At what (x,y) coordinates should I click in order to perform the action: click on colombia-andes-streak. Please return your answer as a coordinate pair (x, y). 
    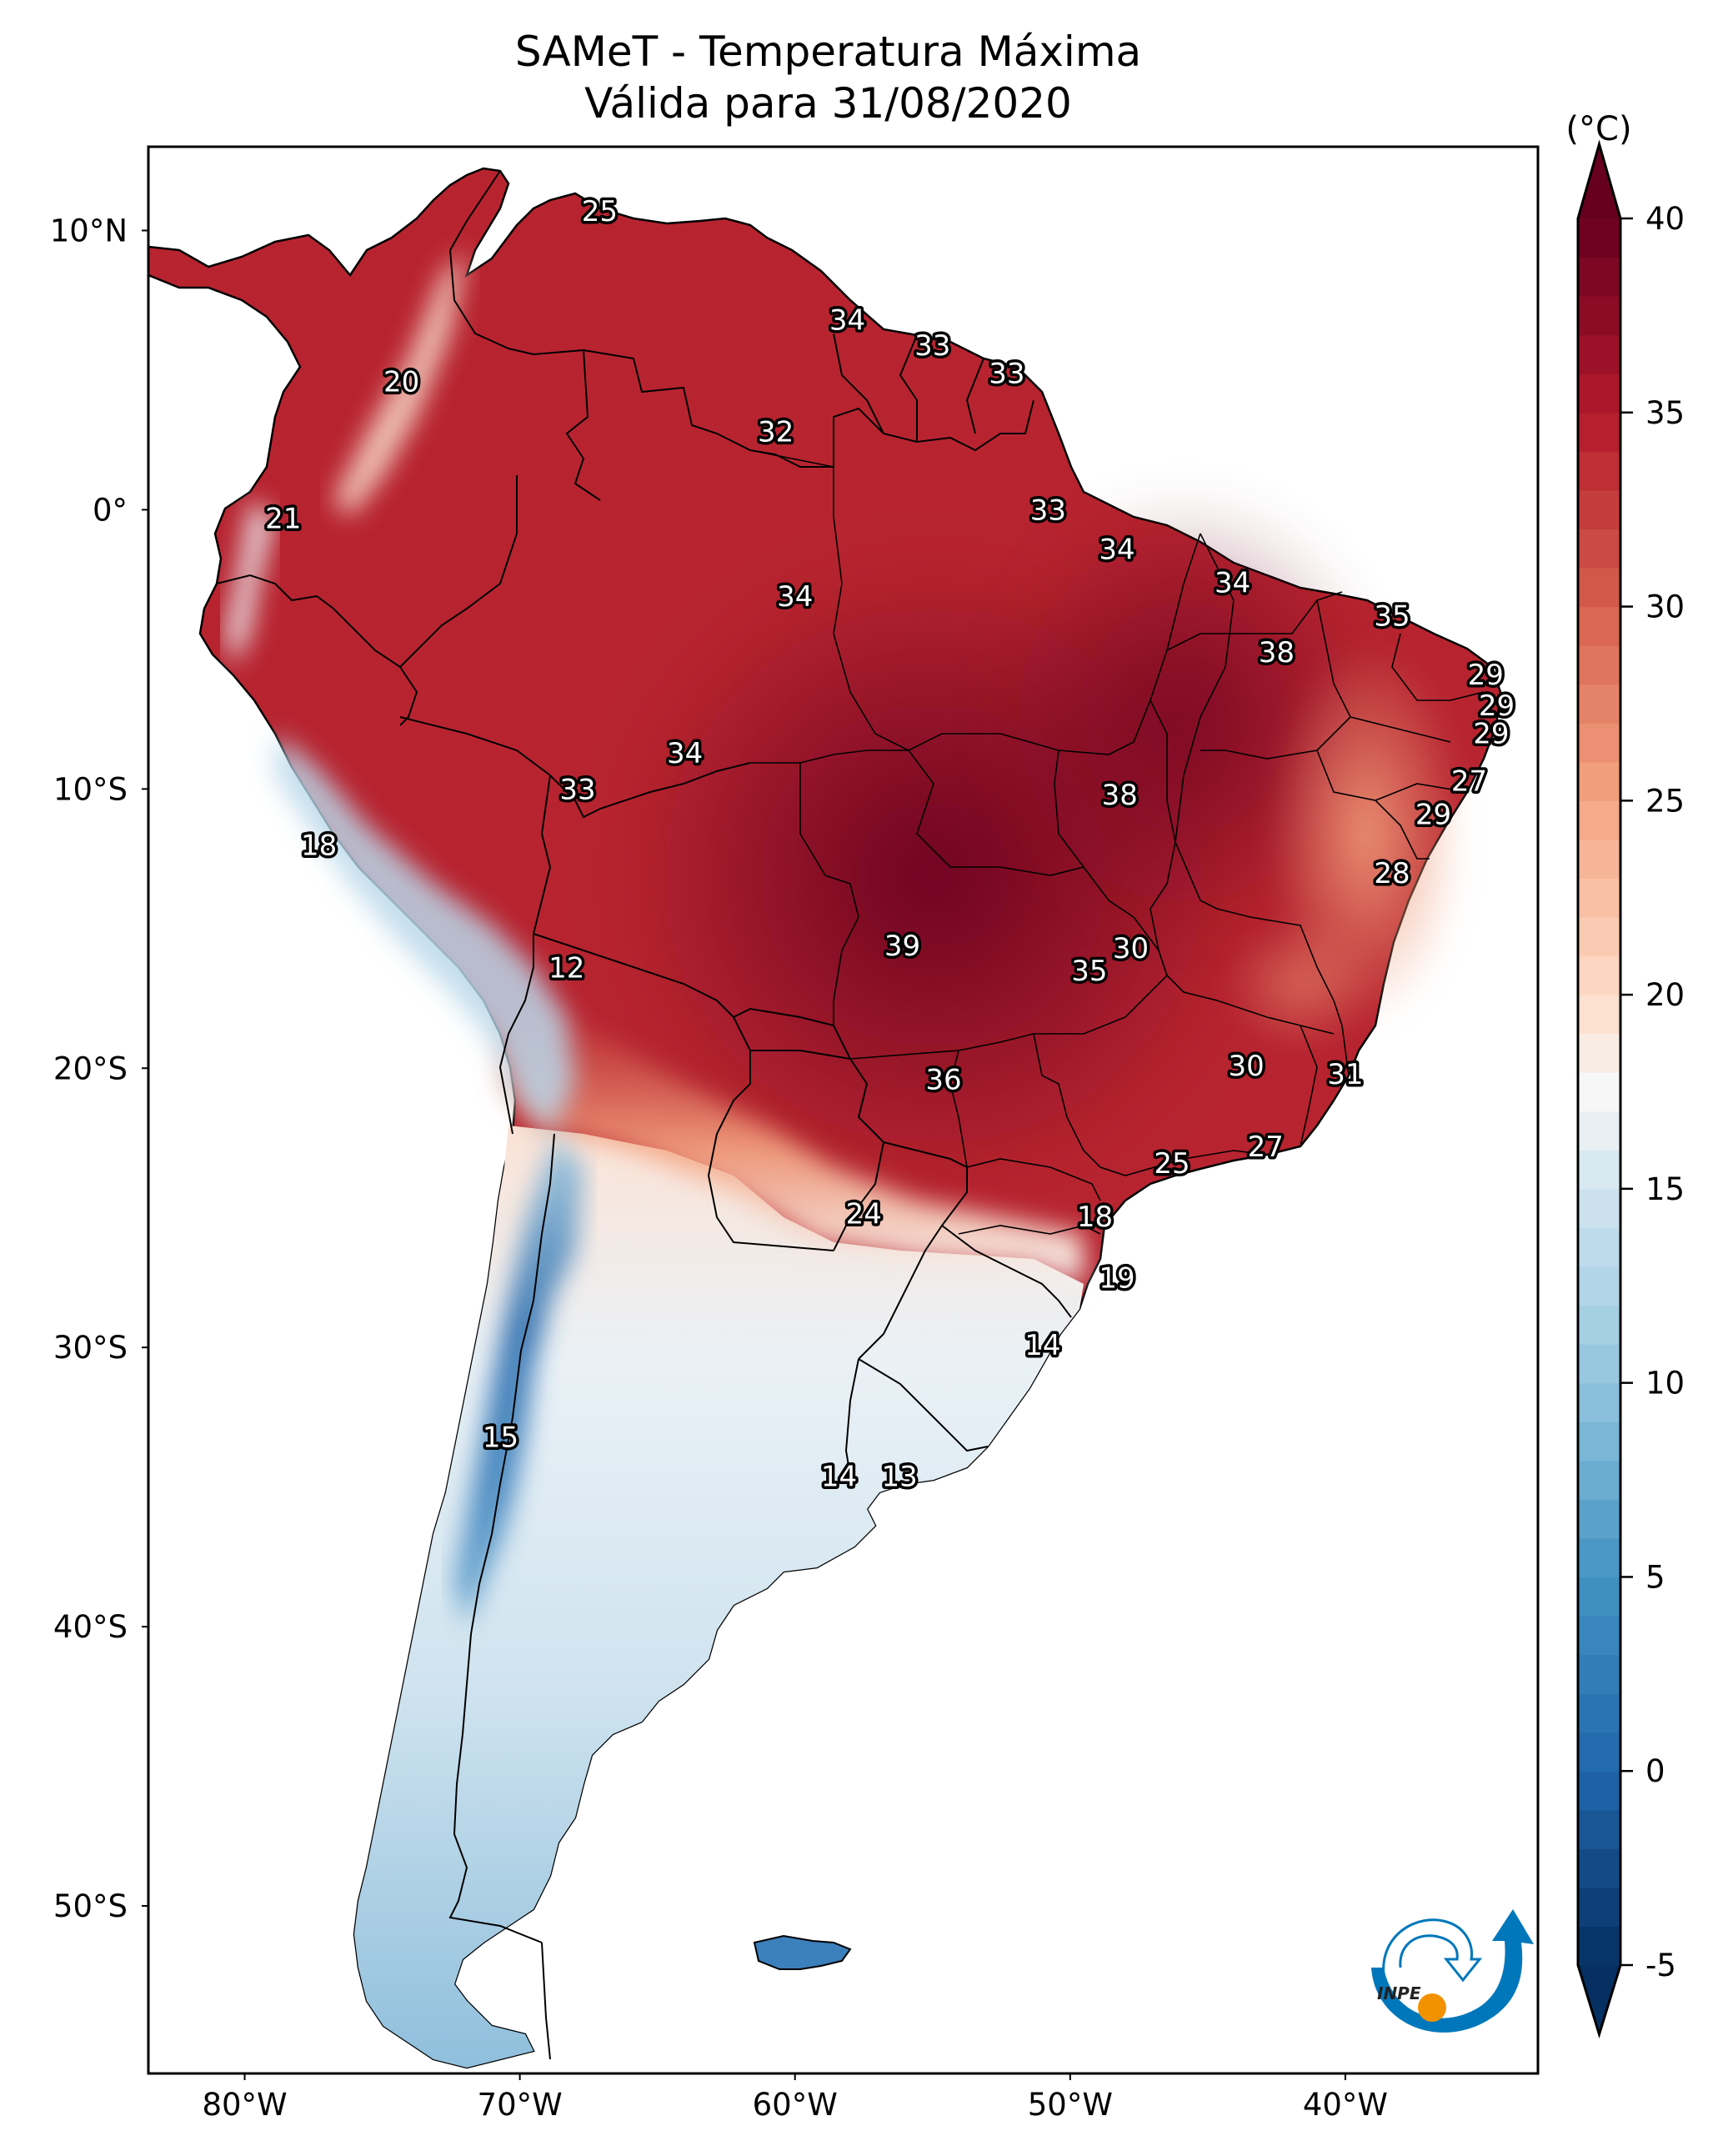
    Looking at the image, I should click on (400, 383).